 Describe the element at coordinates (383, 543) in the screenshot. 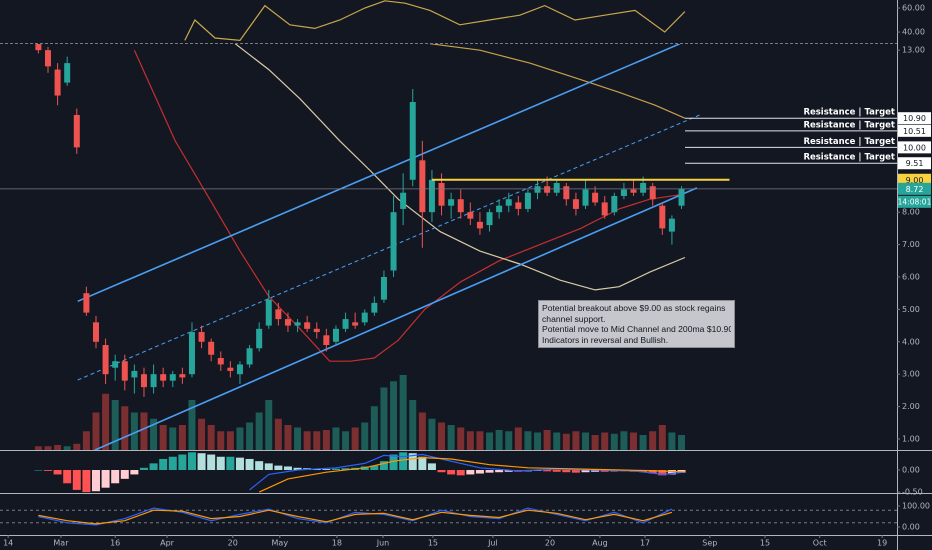

I see `x-tick-label: Jun` at that location.